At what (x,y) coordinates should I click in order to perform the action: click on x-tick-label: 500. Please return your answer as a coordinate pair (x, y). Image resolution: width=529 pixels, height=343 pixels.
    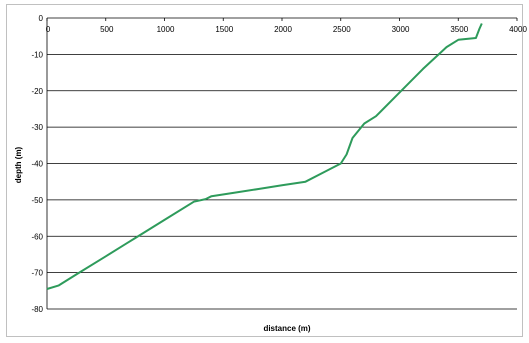
    Looking at the image, I should click on (107, 29).